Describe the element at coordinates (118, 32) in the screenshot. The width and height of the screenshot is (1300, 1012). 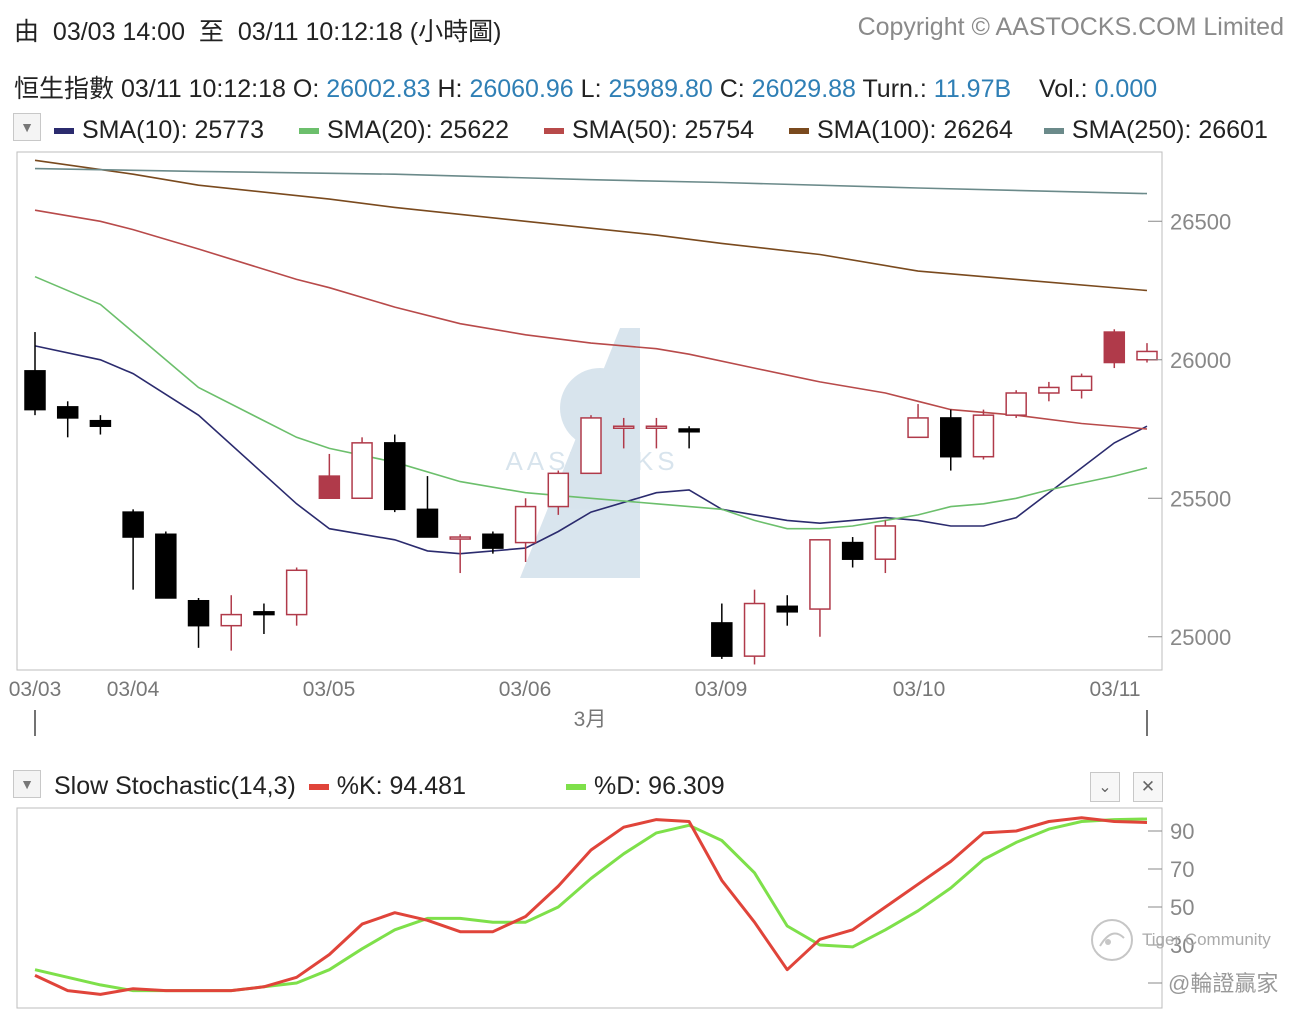
I see `range-start: 03/03 14:00` at that location.